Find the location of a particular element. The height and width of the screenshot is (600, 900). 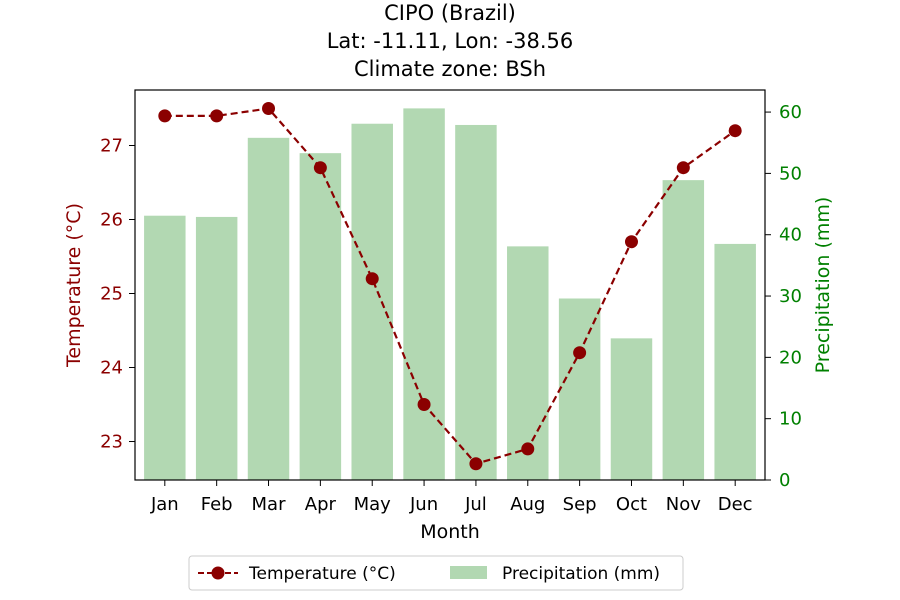

right-tick-label: 10 is located at coordinates (790, 419).